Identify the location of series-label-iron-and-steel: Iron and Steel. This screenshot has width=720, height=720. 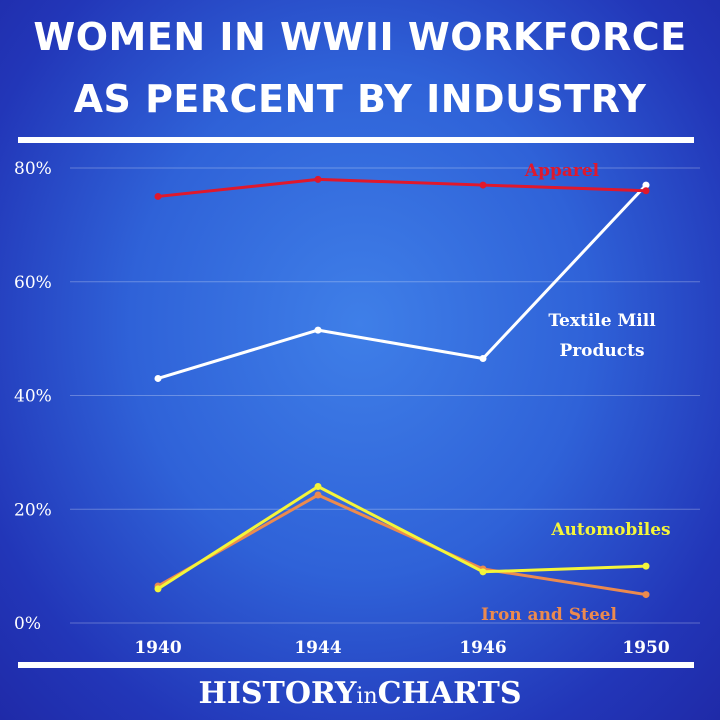
(549, 615).